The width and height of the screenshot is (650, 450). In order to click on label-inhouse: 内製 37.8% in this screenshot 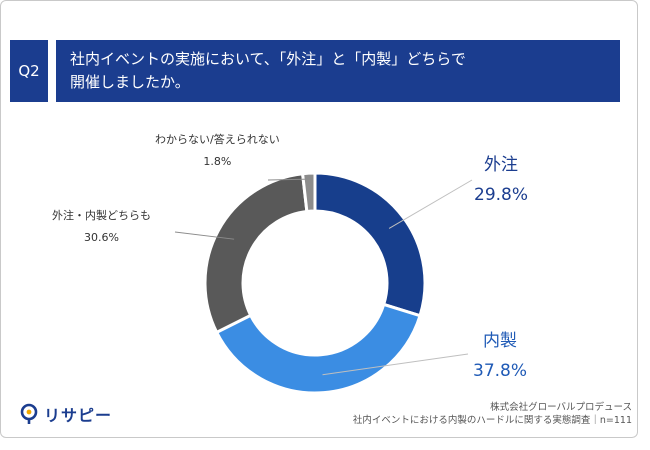, I will do `click(500, 356)`.